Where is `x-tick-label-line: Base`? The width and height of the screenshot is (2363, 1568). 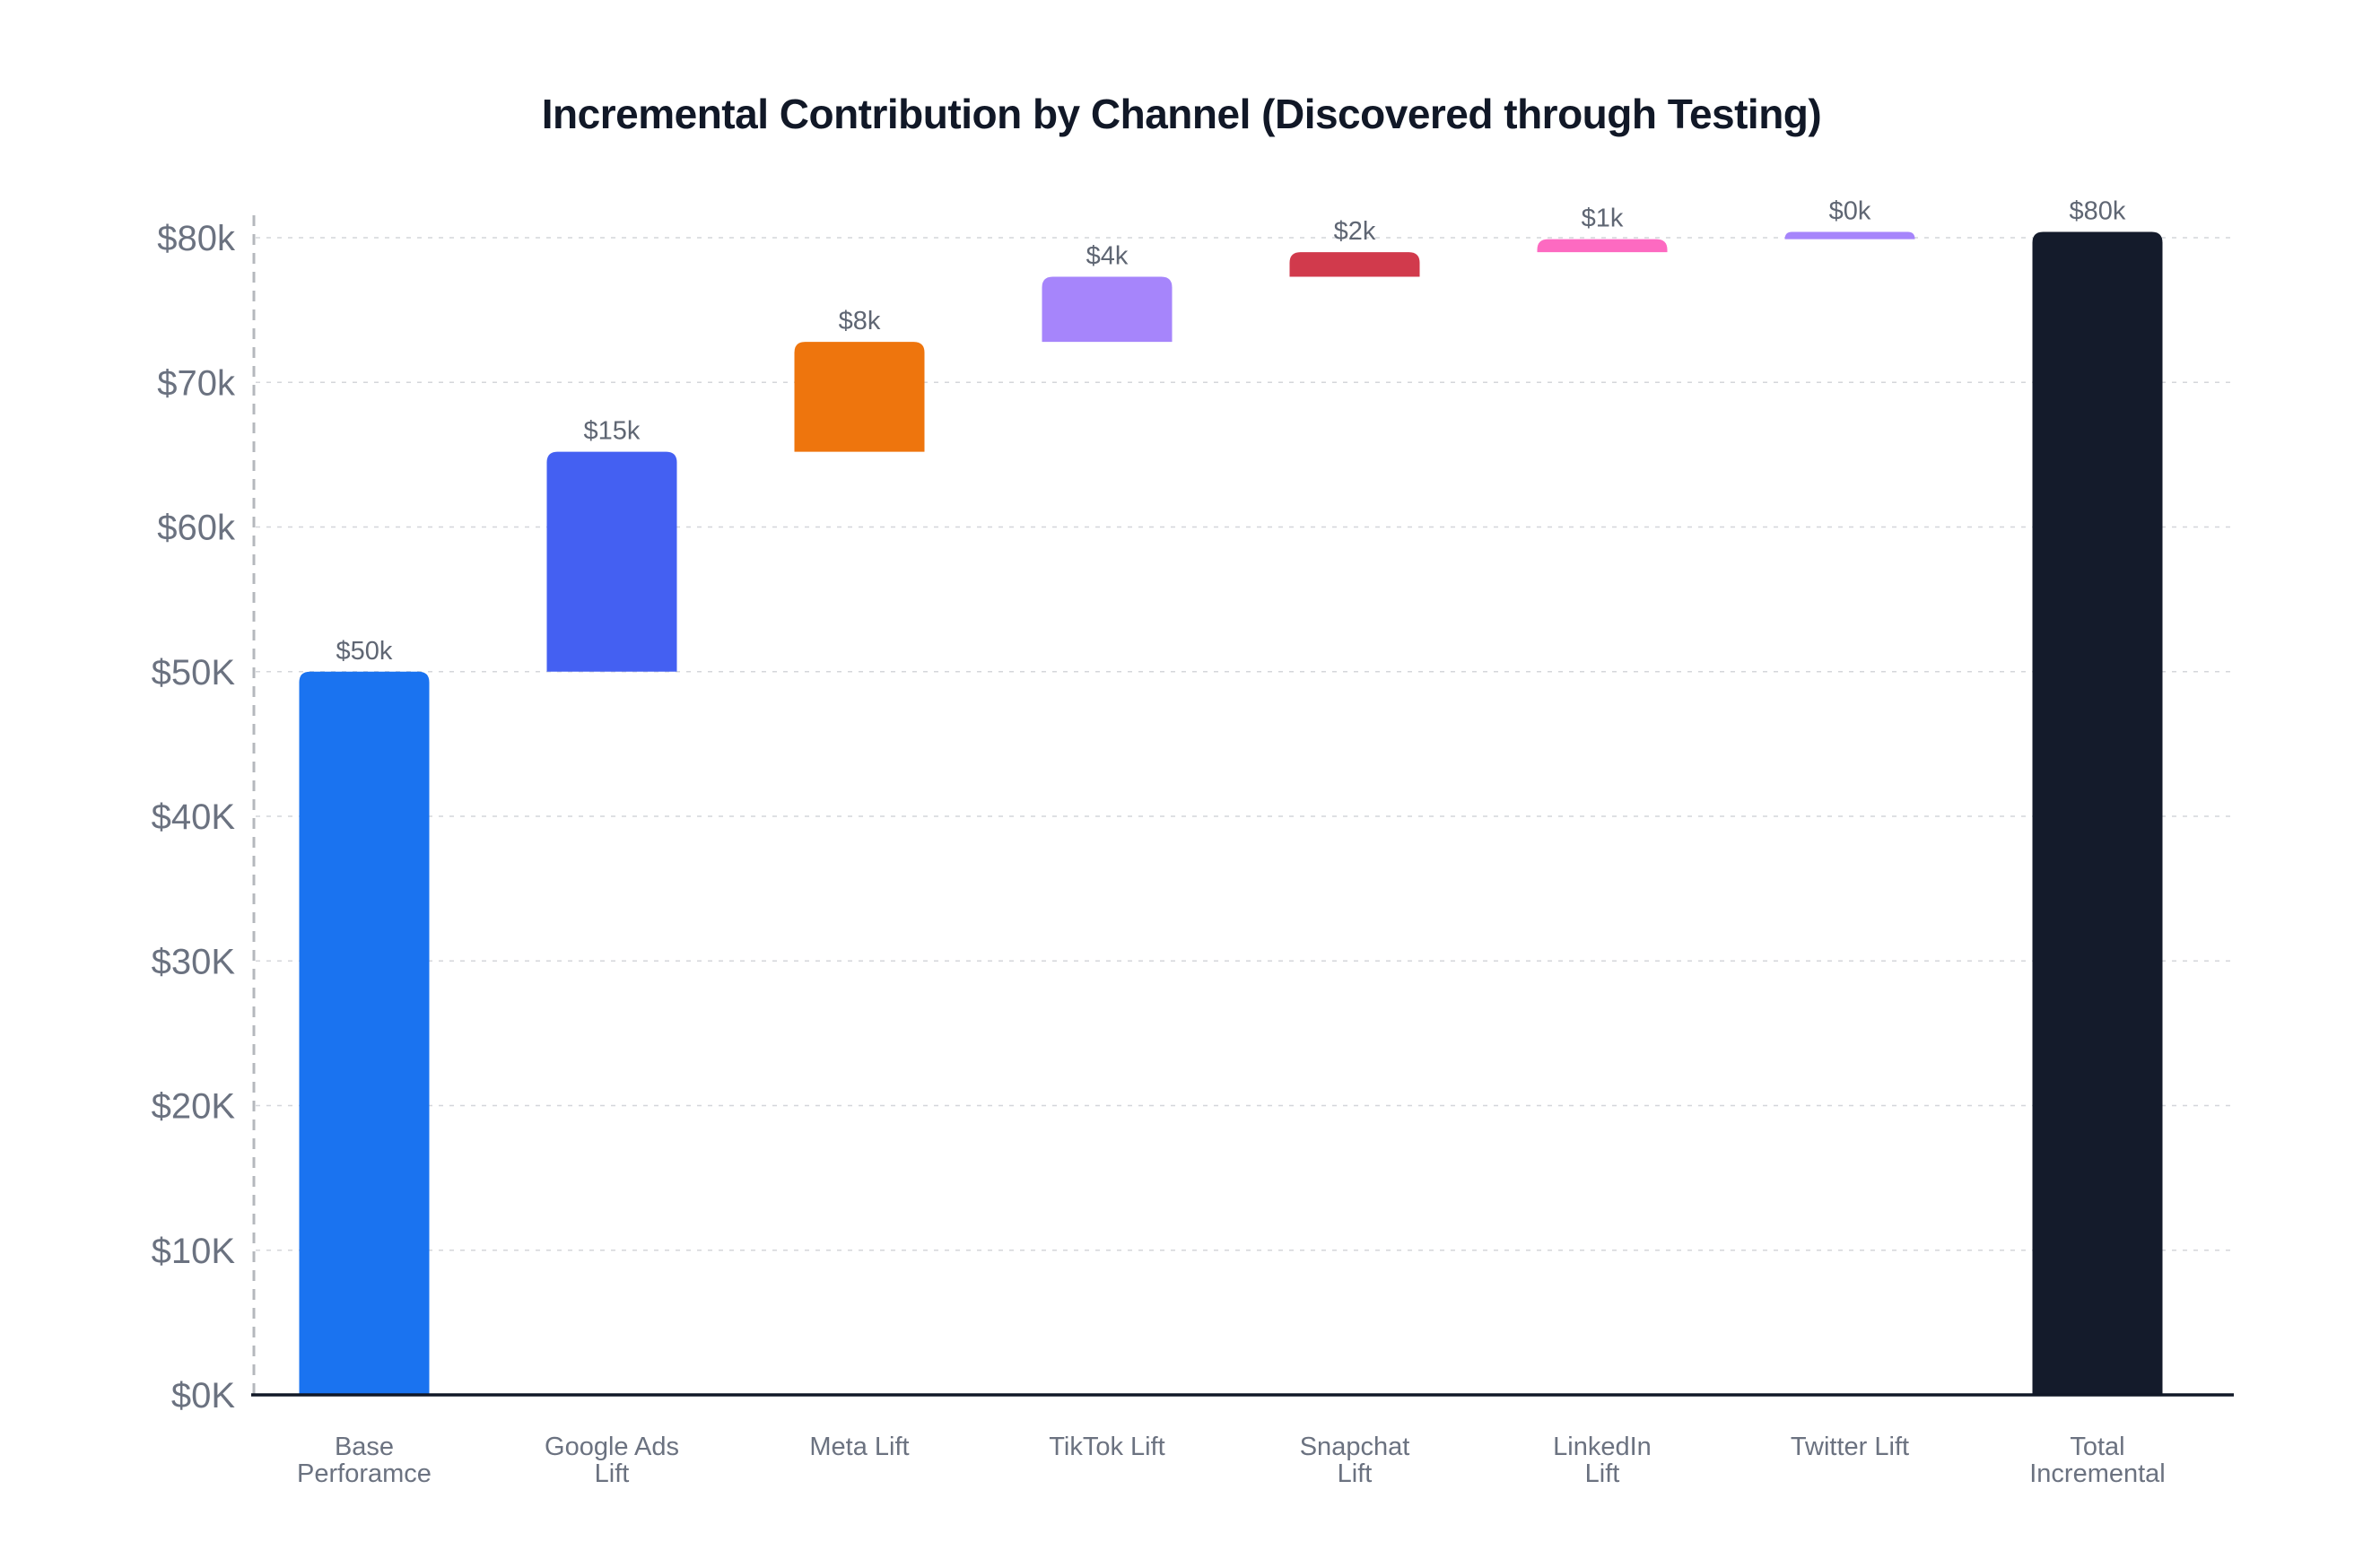
x-tick-label-line: Base is located at coordinates (364, 1447).